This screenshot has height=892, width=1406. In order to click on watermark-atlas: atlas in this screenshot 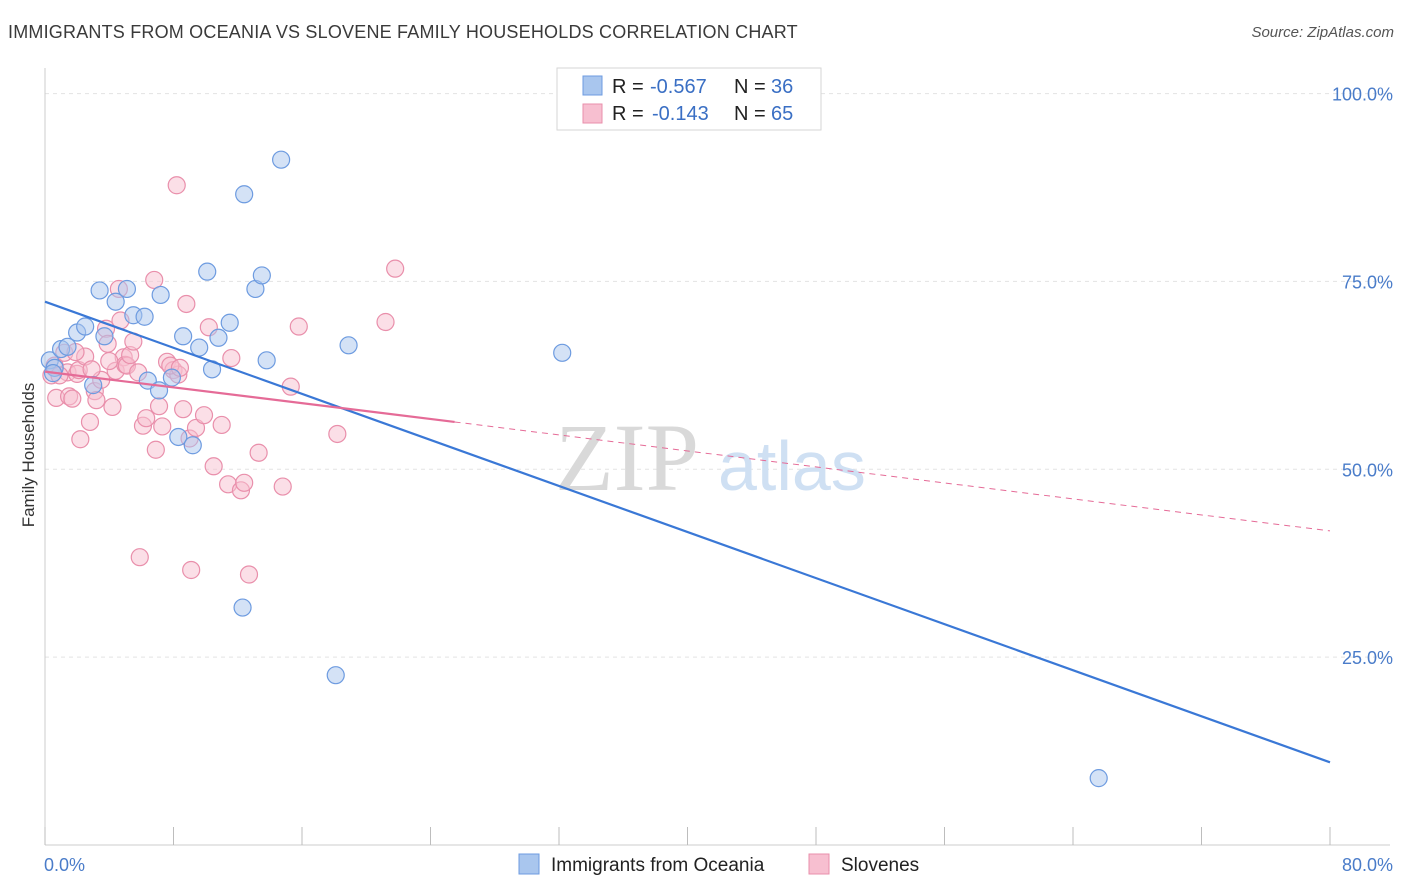, I will do `click(792, 466)`.